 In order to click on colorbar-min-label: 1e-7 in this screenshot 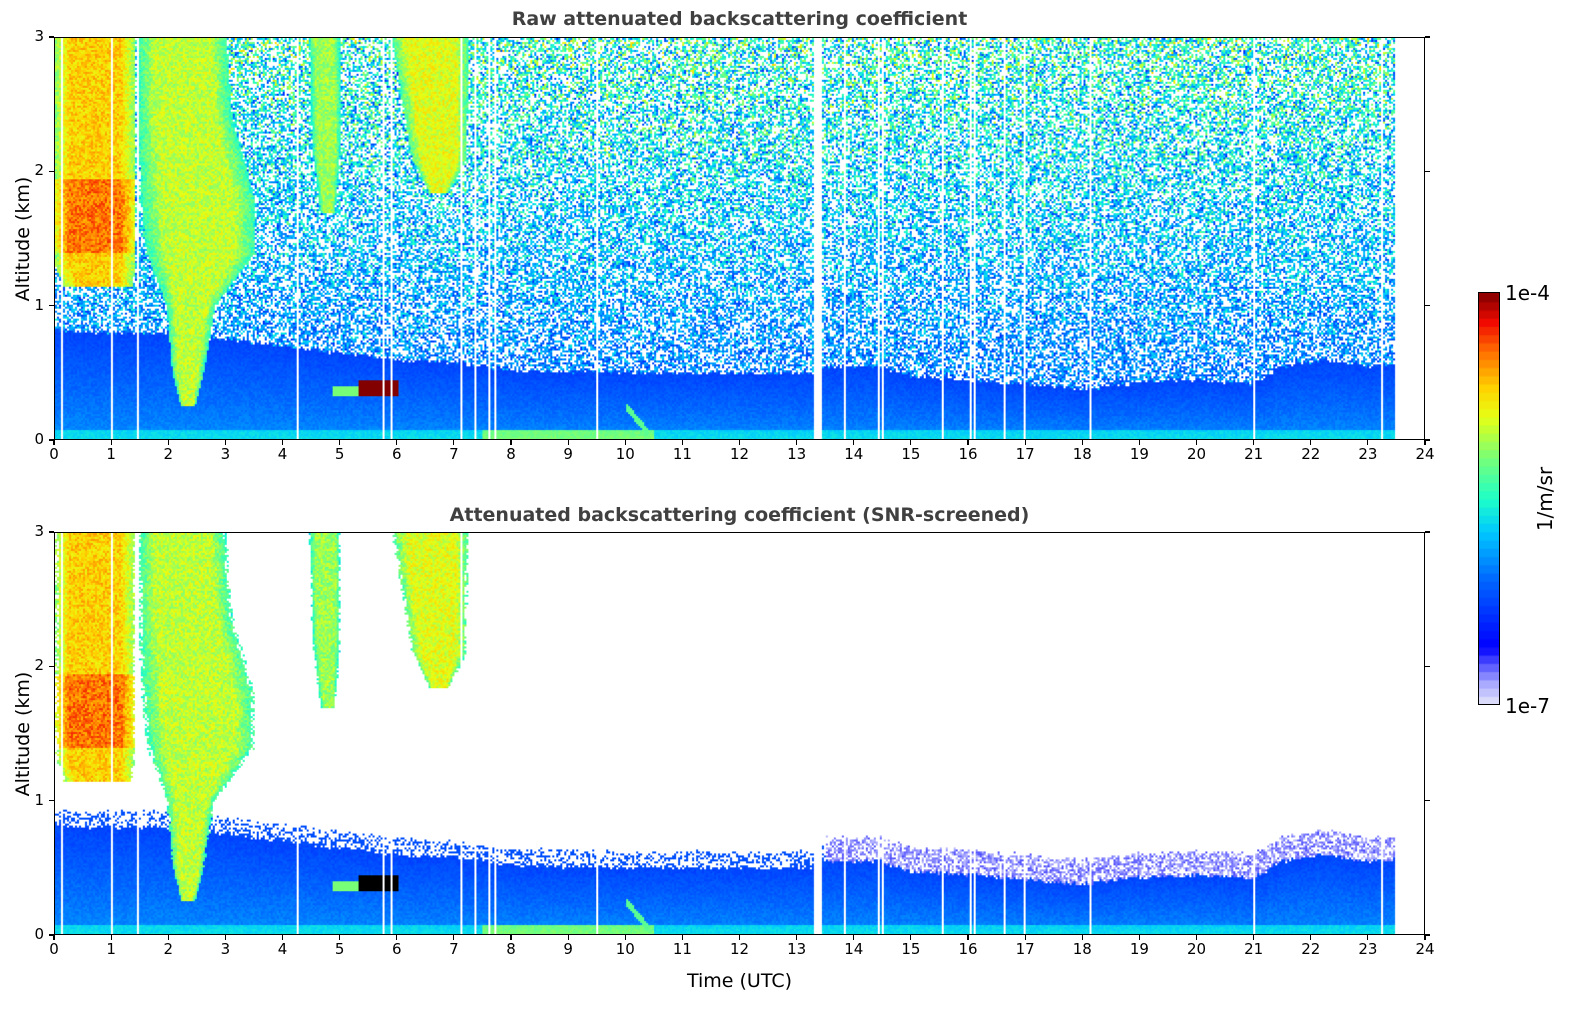, I will do `click(1527, 706)`.